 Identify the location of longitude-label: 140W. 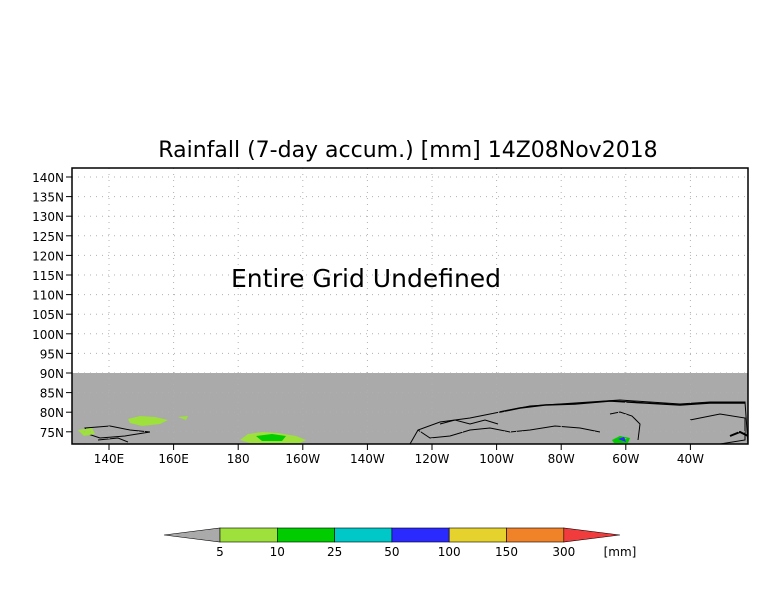
(367, 459).